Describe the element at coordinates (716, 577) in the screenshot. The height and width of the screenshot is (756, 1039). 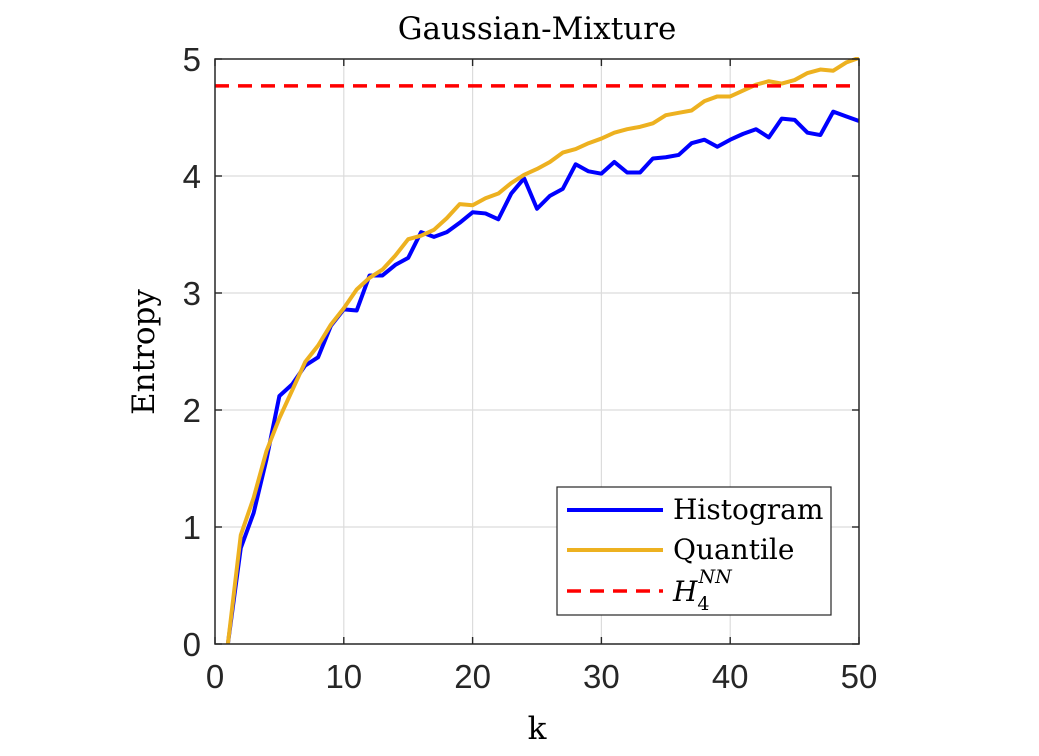
I see `legend-label-hnn-superscript: NN` at that location.